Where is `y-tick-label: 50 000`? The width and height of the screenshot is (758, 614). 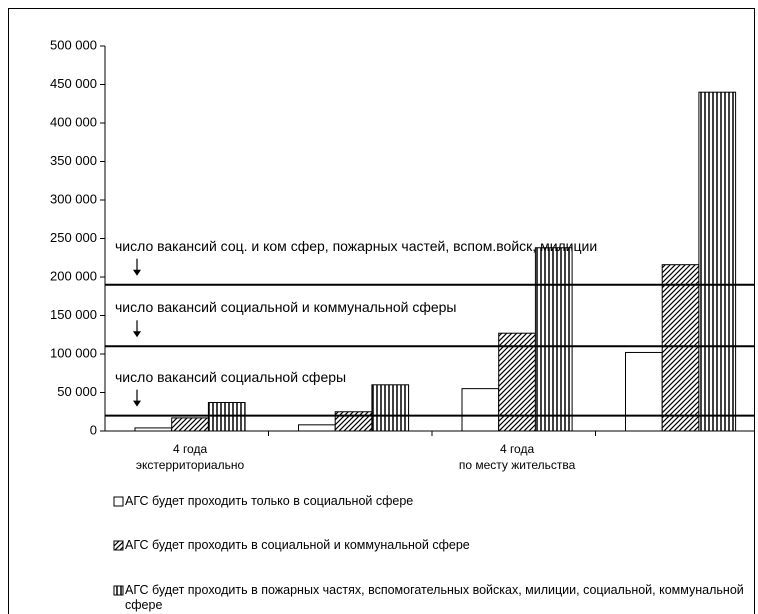
y-tick-label: 50 000 is located at coordinates (77, 391).